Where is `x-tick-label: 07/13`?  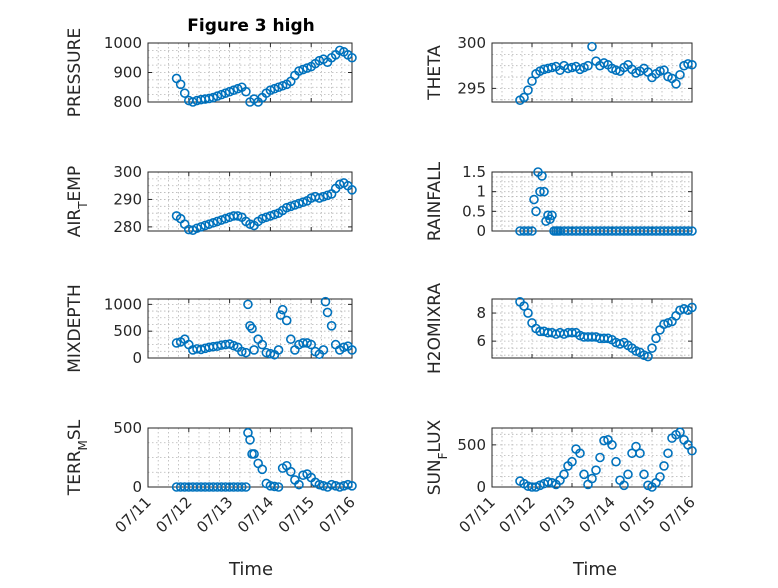 x-tick-label: 07/13 is located at coordinates (557, 514).